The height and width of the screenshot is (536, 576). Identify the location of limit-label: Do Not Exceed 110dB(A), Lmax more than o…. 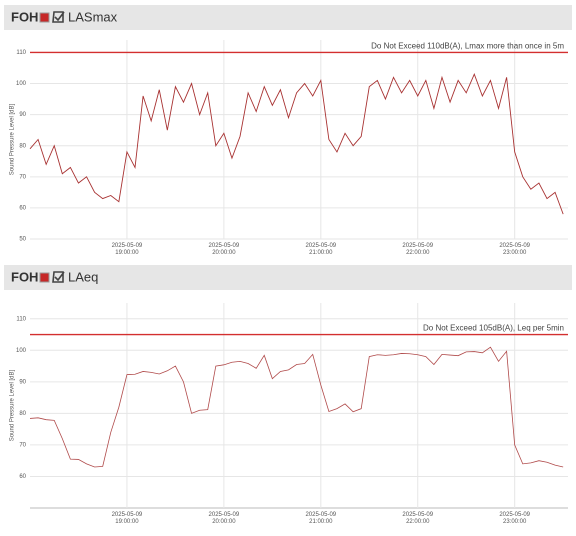
(467, 46).